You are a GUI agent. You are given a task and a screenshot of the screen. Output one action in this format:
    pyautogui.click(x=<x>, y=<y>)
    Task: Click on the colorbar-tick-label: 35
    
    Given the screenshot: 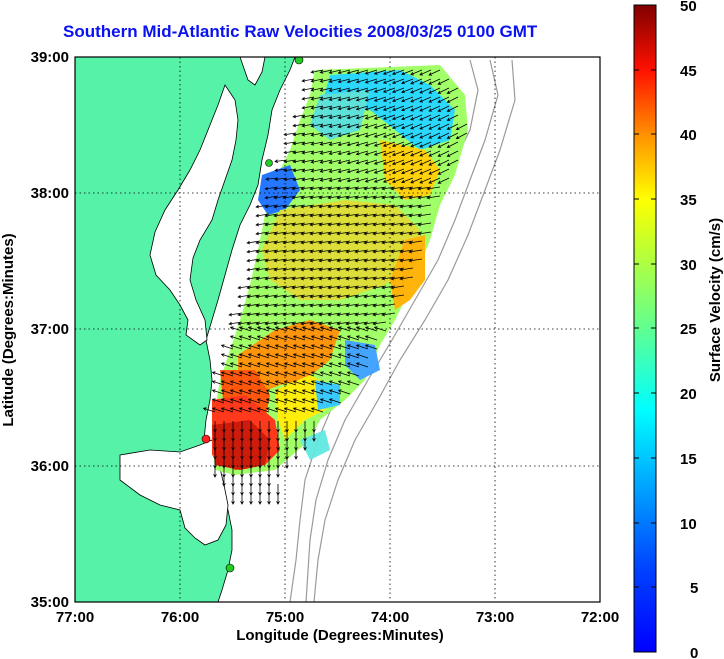 What is the action you would take?
    pyautogui.click(x=688, y=200)
    